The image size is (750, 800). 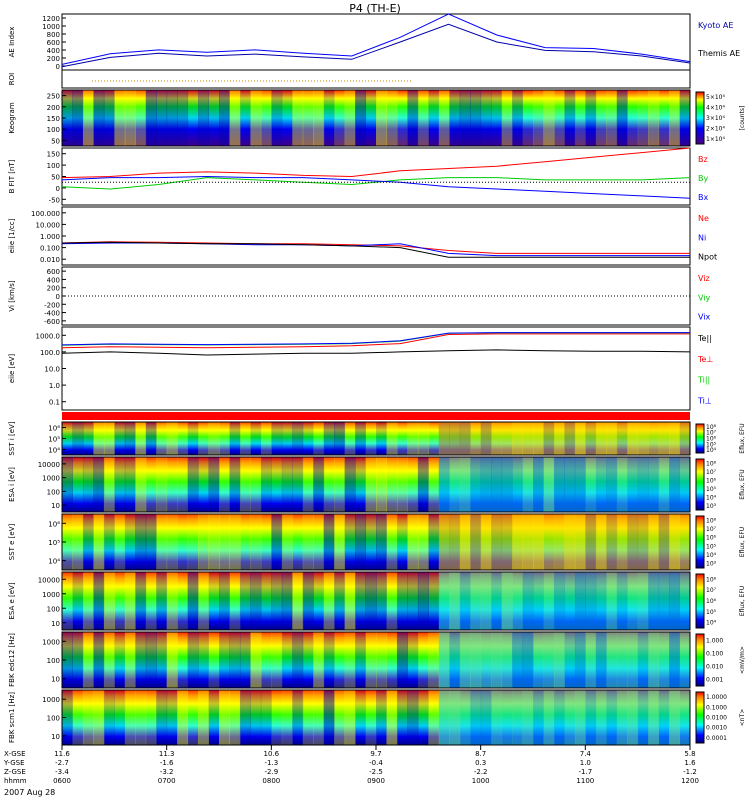 I want to click on esa_e-colorbar-label: Eflux, EFU, so click(x=742, y=601).